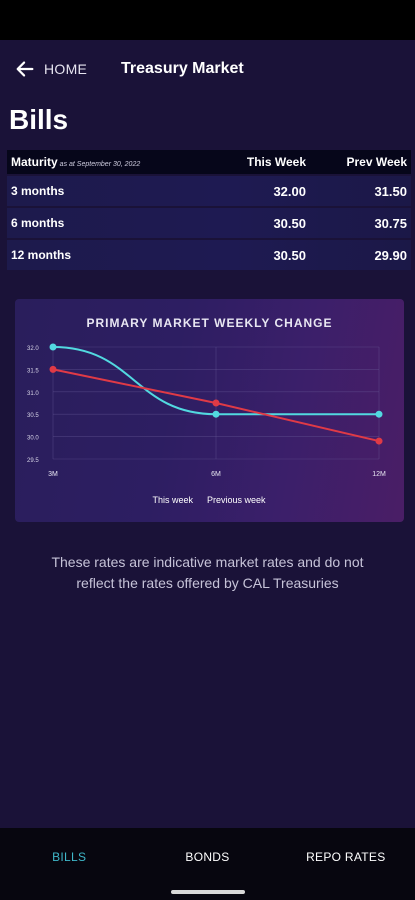  Describe the element at coordinates (346, 857) in the screenshot. I see `nav-repo-rates: REPO RATES` at that location.